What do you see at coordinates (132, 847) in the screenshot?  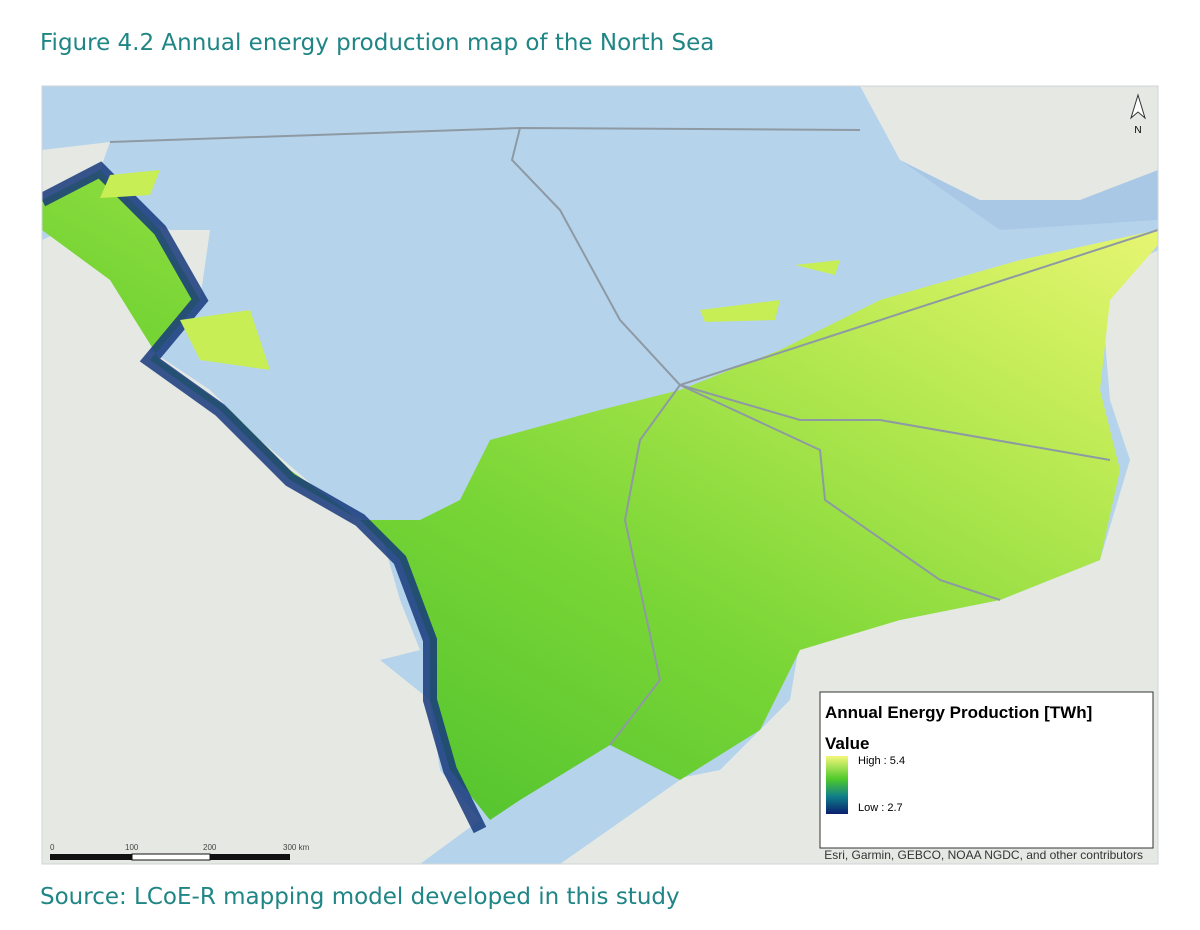 I see `scale-label: 100` at bounding box center [132, 847].